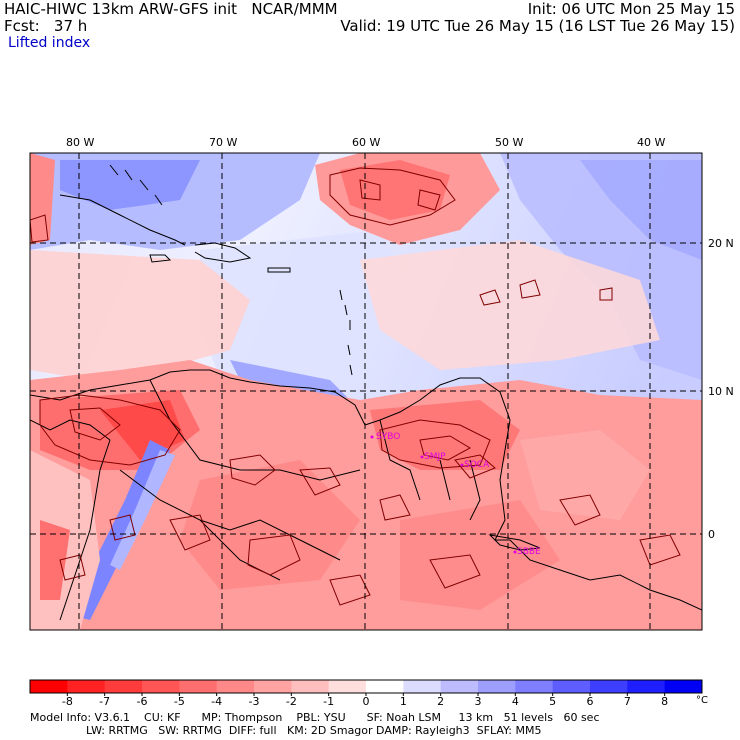 The height and width of the screenshot is (740, 740). Describe the element at coordinates (477, 465) in the screenshot. I see `station-label: SOCA` at that location.